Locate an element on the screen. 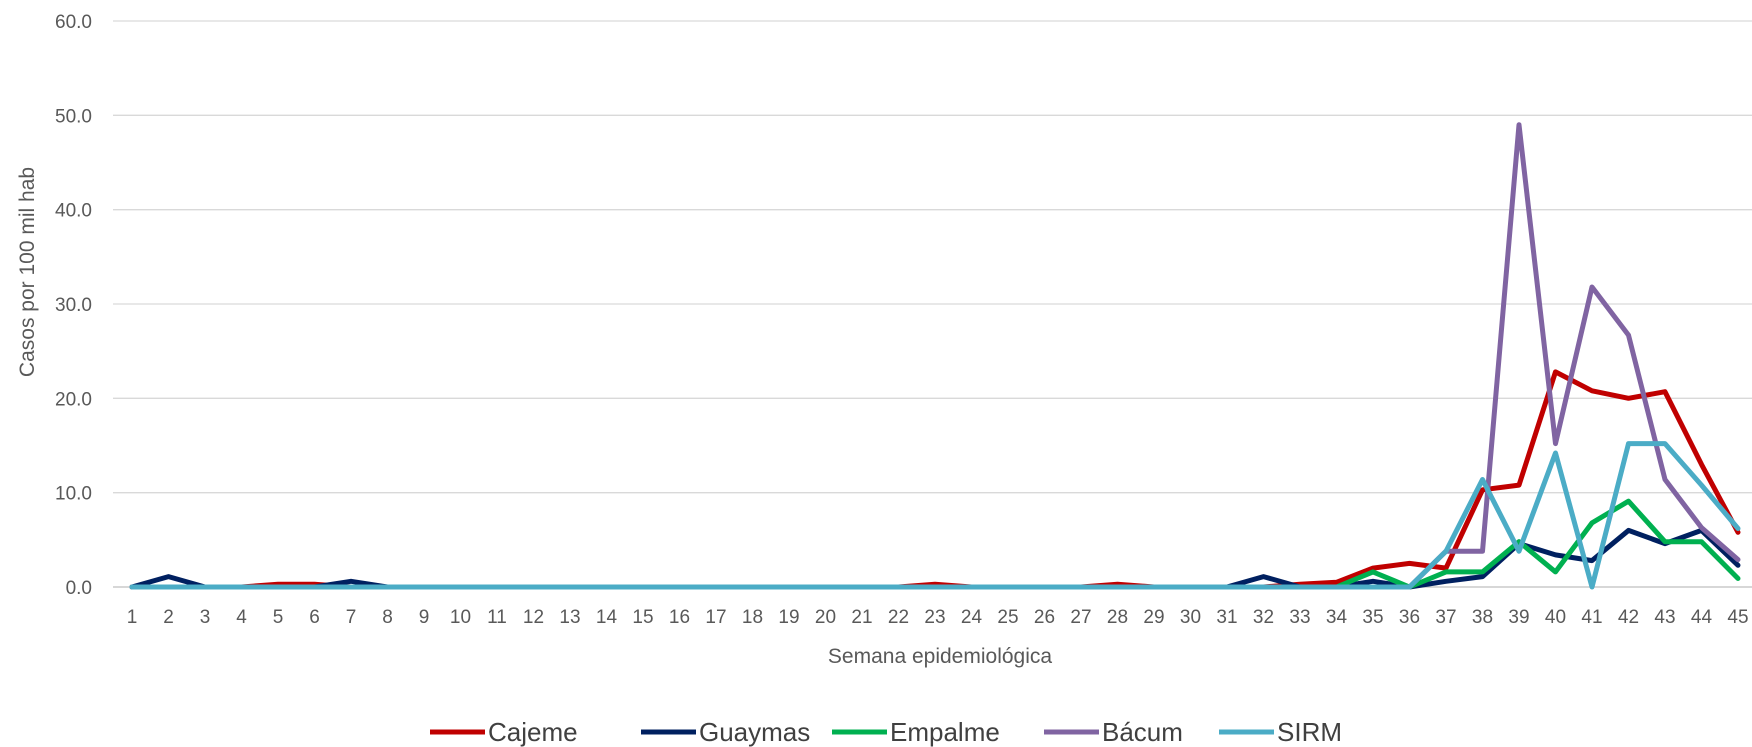 The height and width of the screenshot is (747, 1752). x-tick-label: 13 is located at coordinates (569, 617).